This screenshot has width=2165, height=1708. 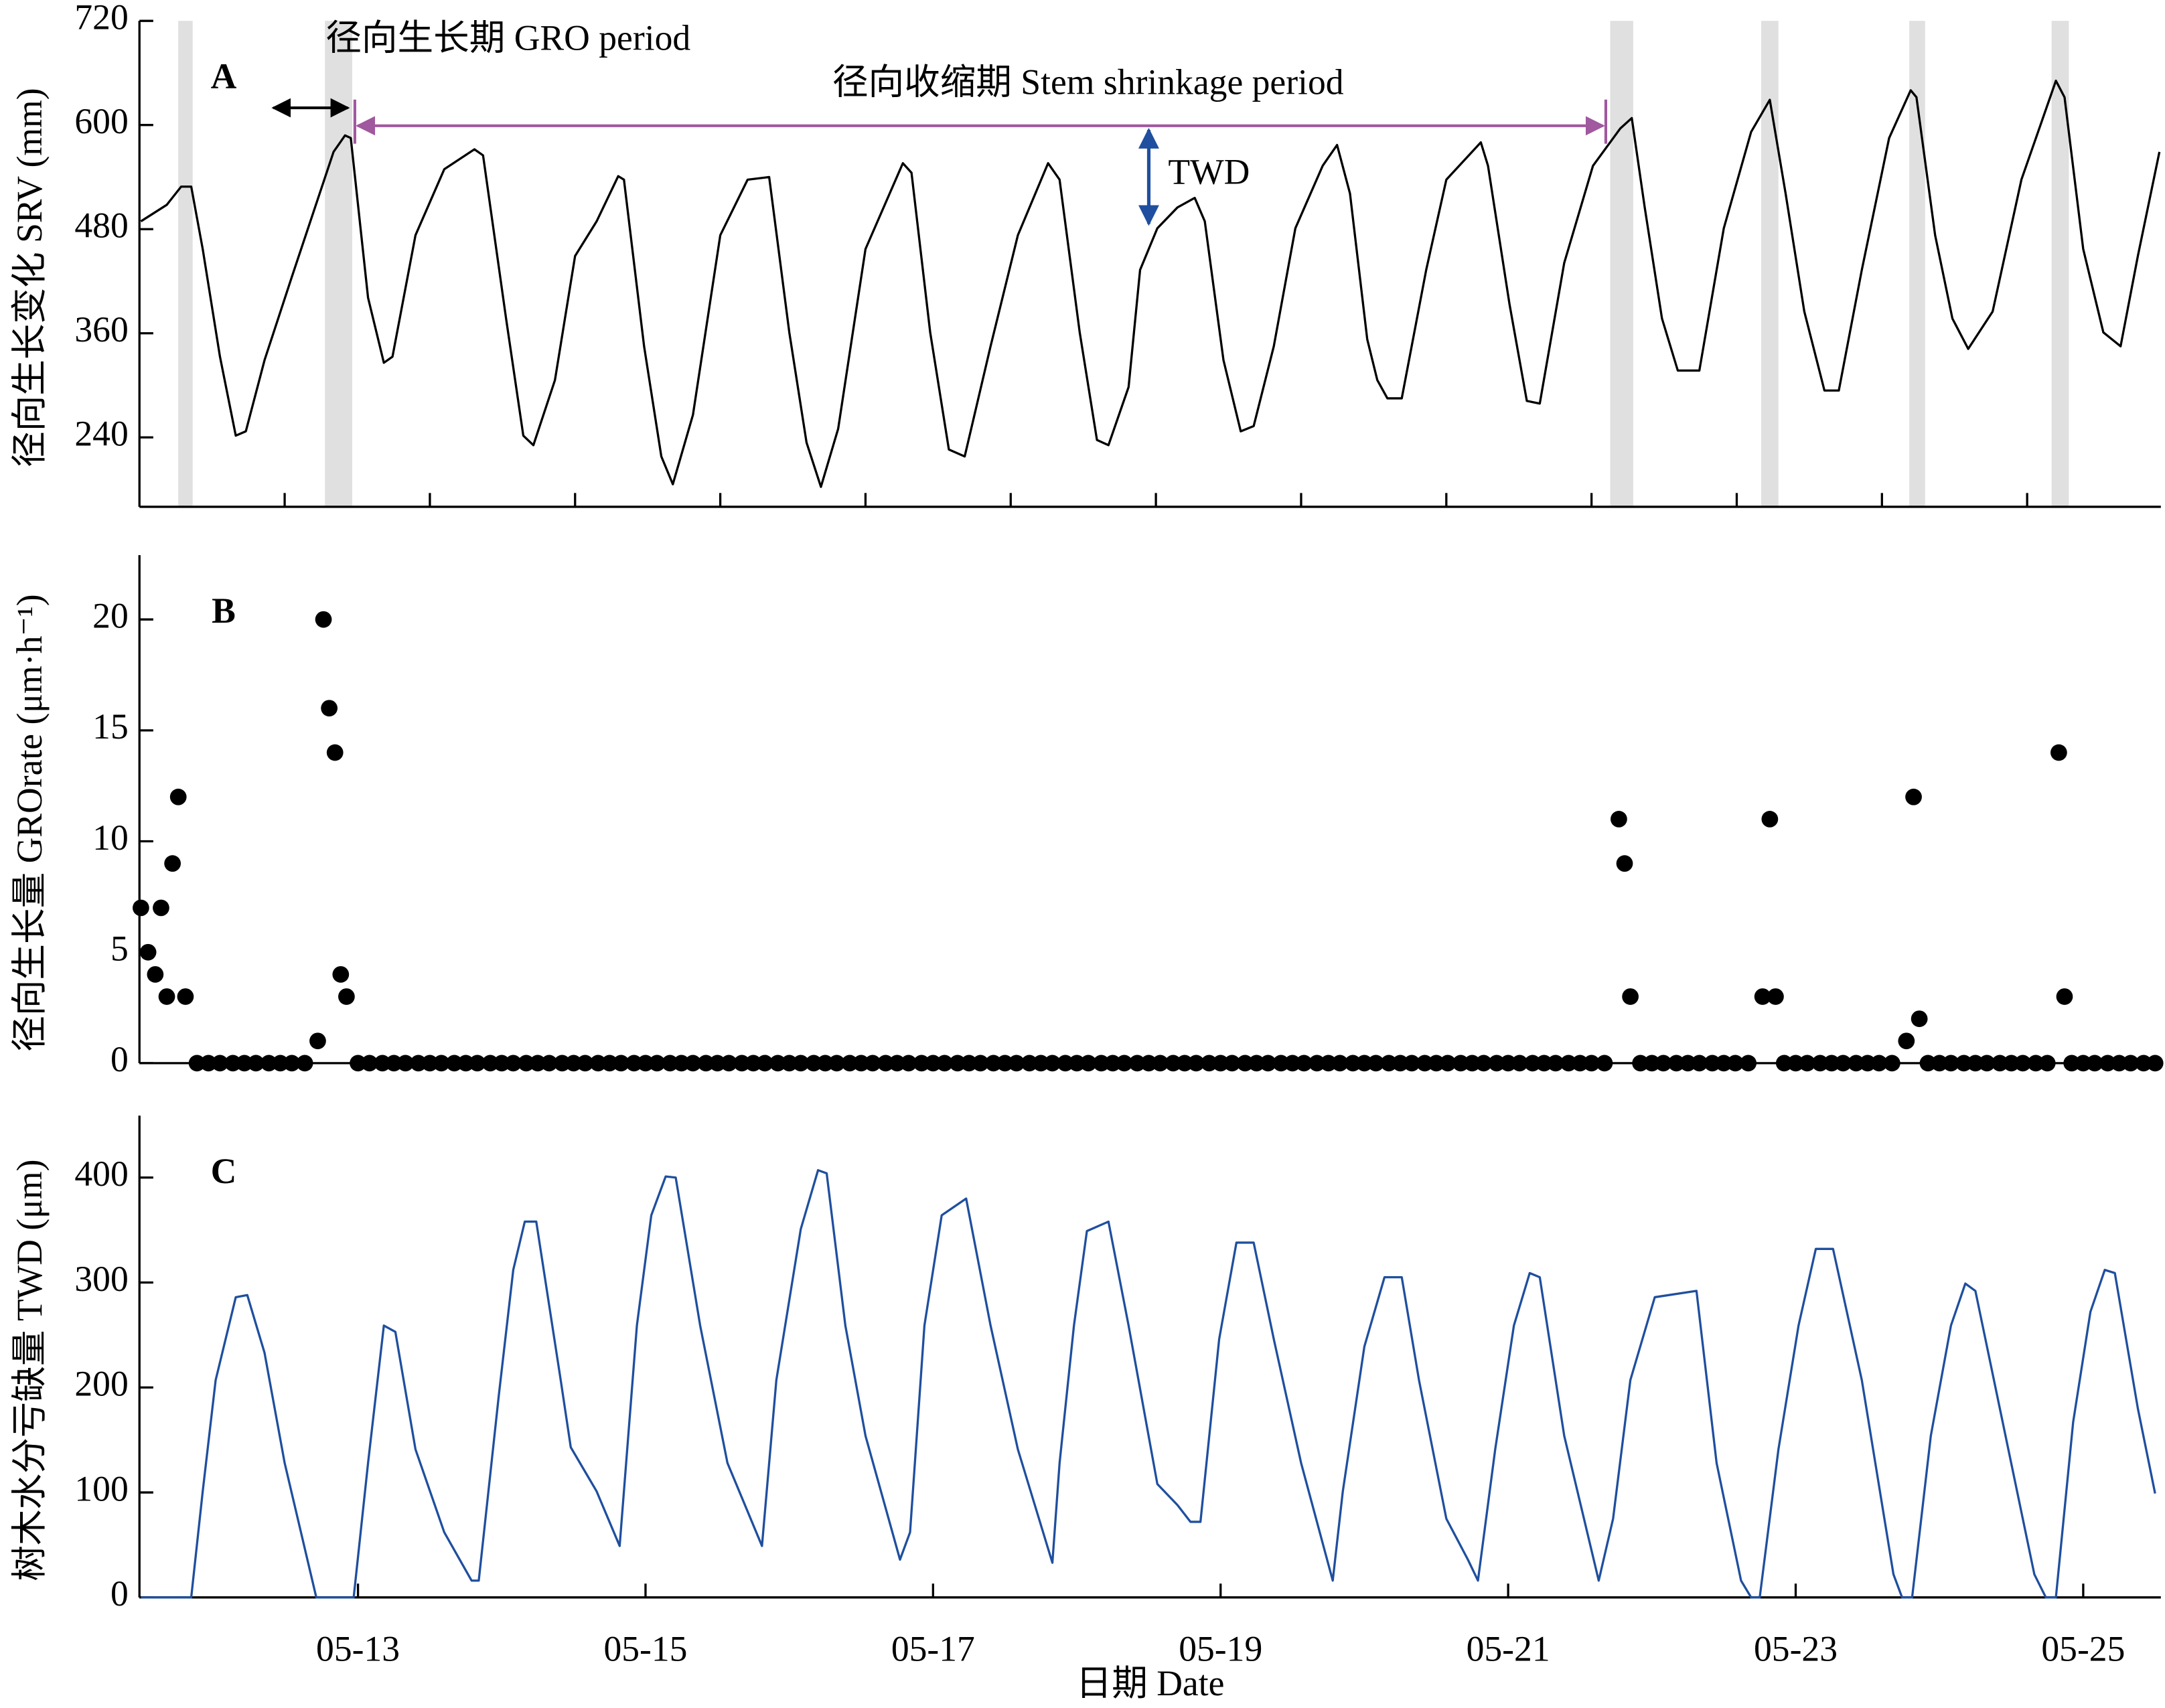 I want to click on y-tick-label: 200, so click(x=101, y=1384).